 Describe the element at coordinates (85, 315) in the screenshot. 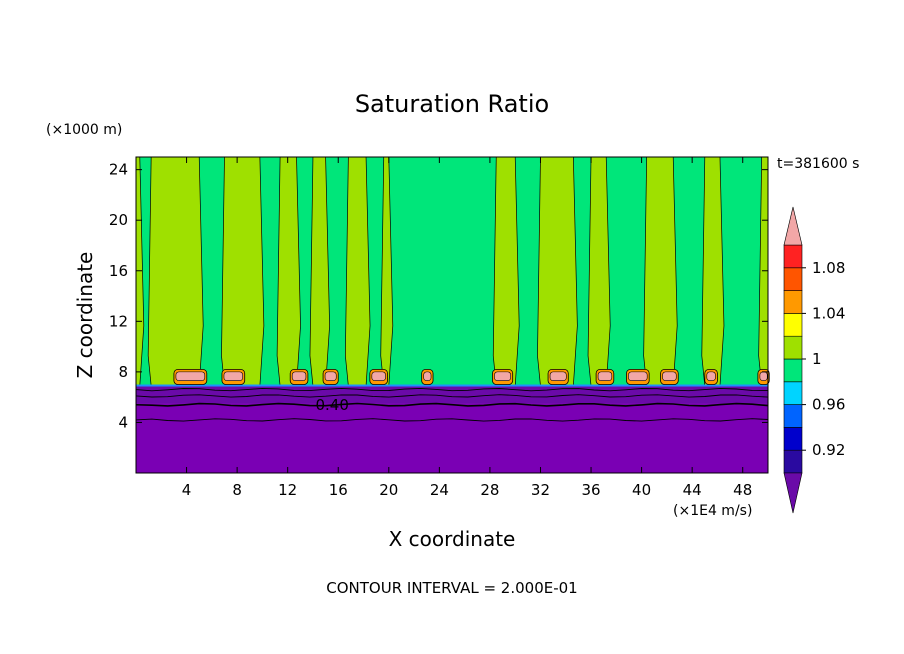

I see `y-axis-label: Z coordinate` at that location.